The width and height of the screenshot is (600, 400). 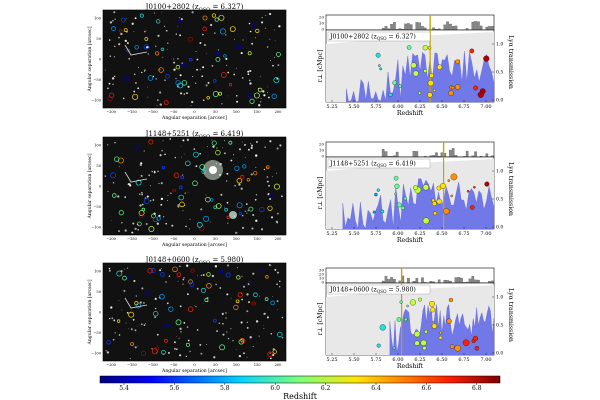 I want to click on sky-image, so click(x=194, y=186).